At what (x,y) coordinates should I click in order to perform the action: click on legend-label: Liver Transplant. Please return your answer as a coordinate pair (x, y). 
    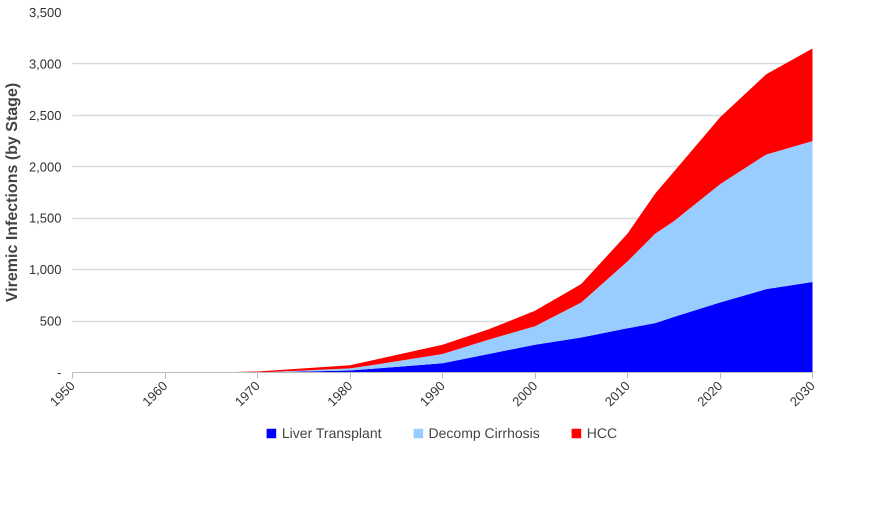
    Looking at the image, I should click on (332, 433).